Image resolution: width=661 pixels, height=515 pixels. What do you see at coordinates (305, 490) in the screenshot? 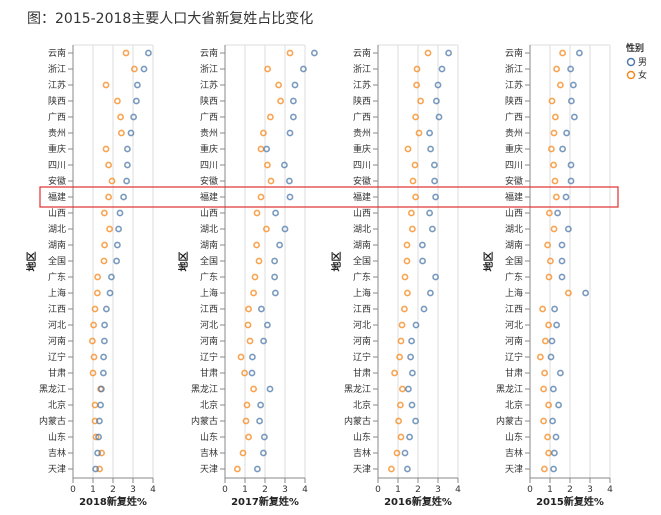
I see `x-tick-label: 4` at bounding box center [305, 490].